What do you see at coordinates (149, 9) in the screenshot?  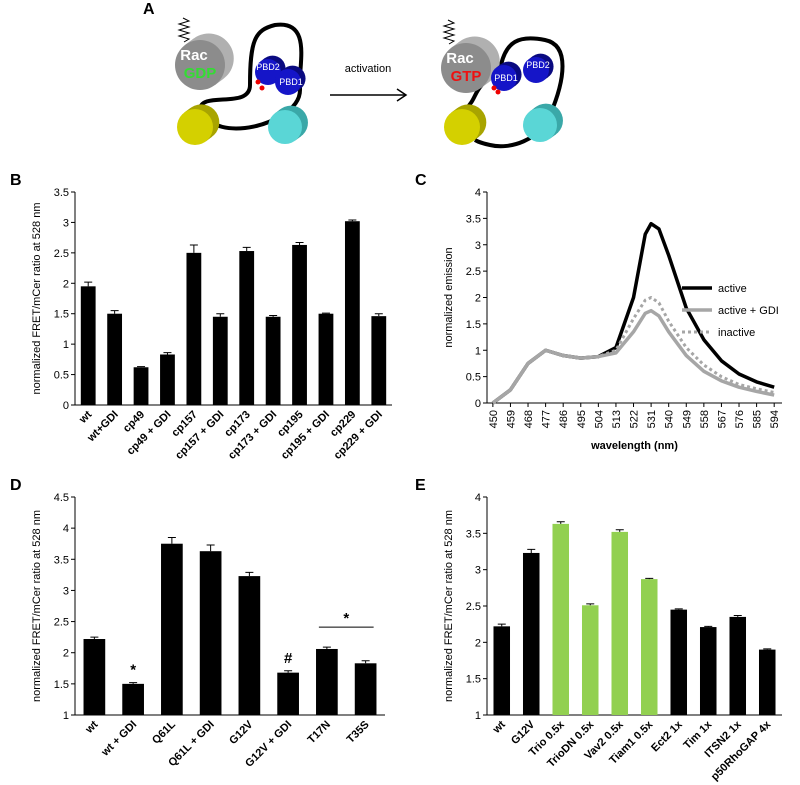 I see `panel-label: A` at bounding box center [149, 9].